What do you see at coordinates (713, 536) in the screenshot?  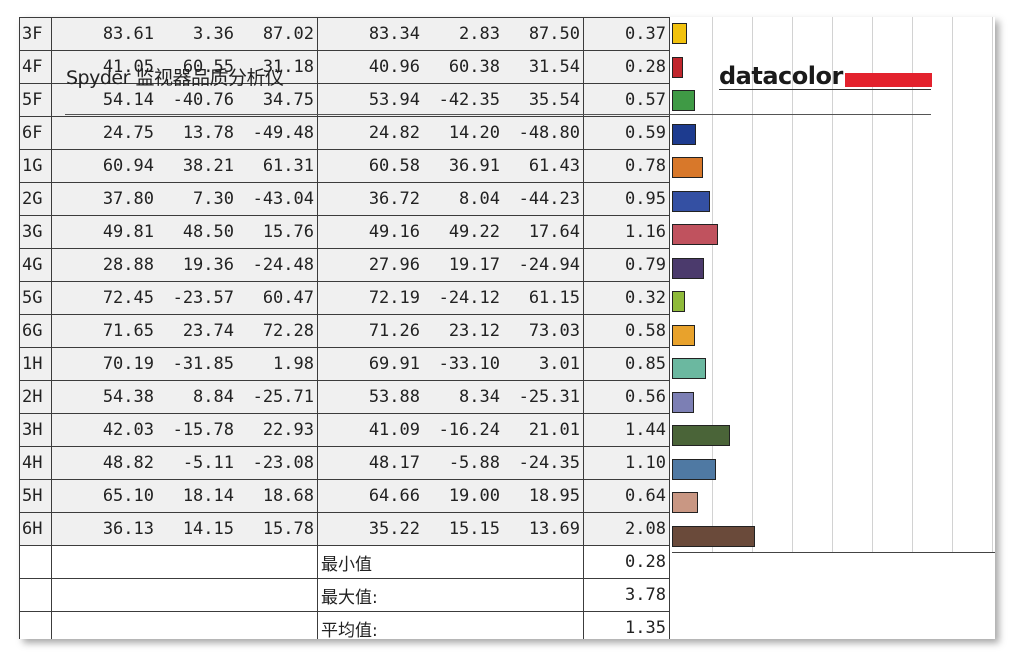 I see `bar-6H` at bounding box center [713, 536].